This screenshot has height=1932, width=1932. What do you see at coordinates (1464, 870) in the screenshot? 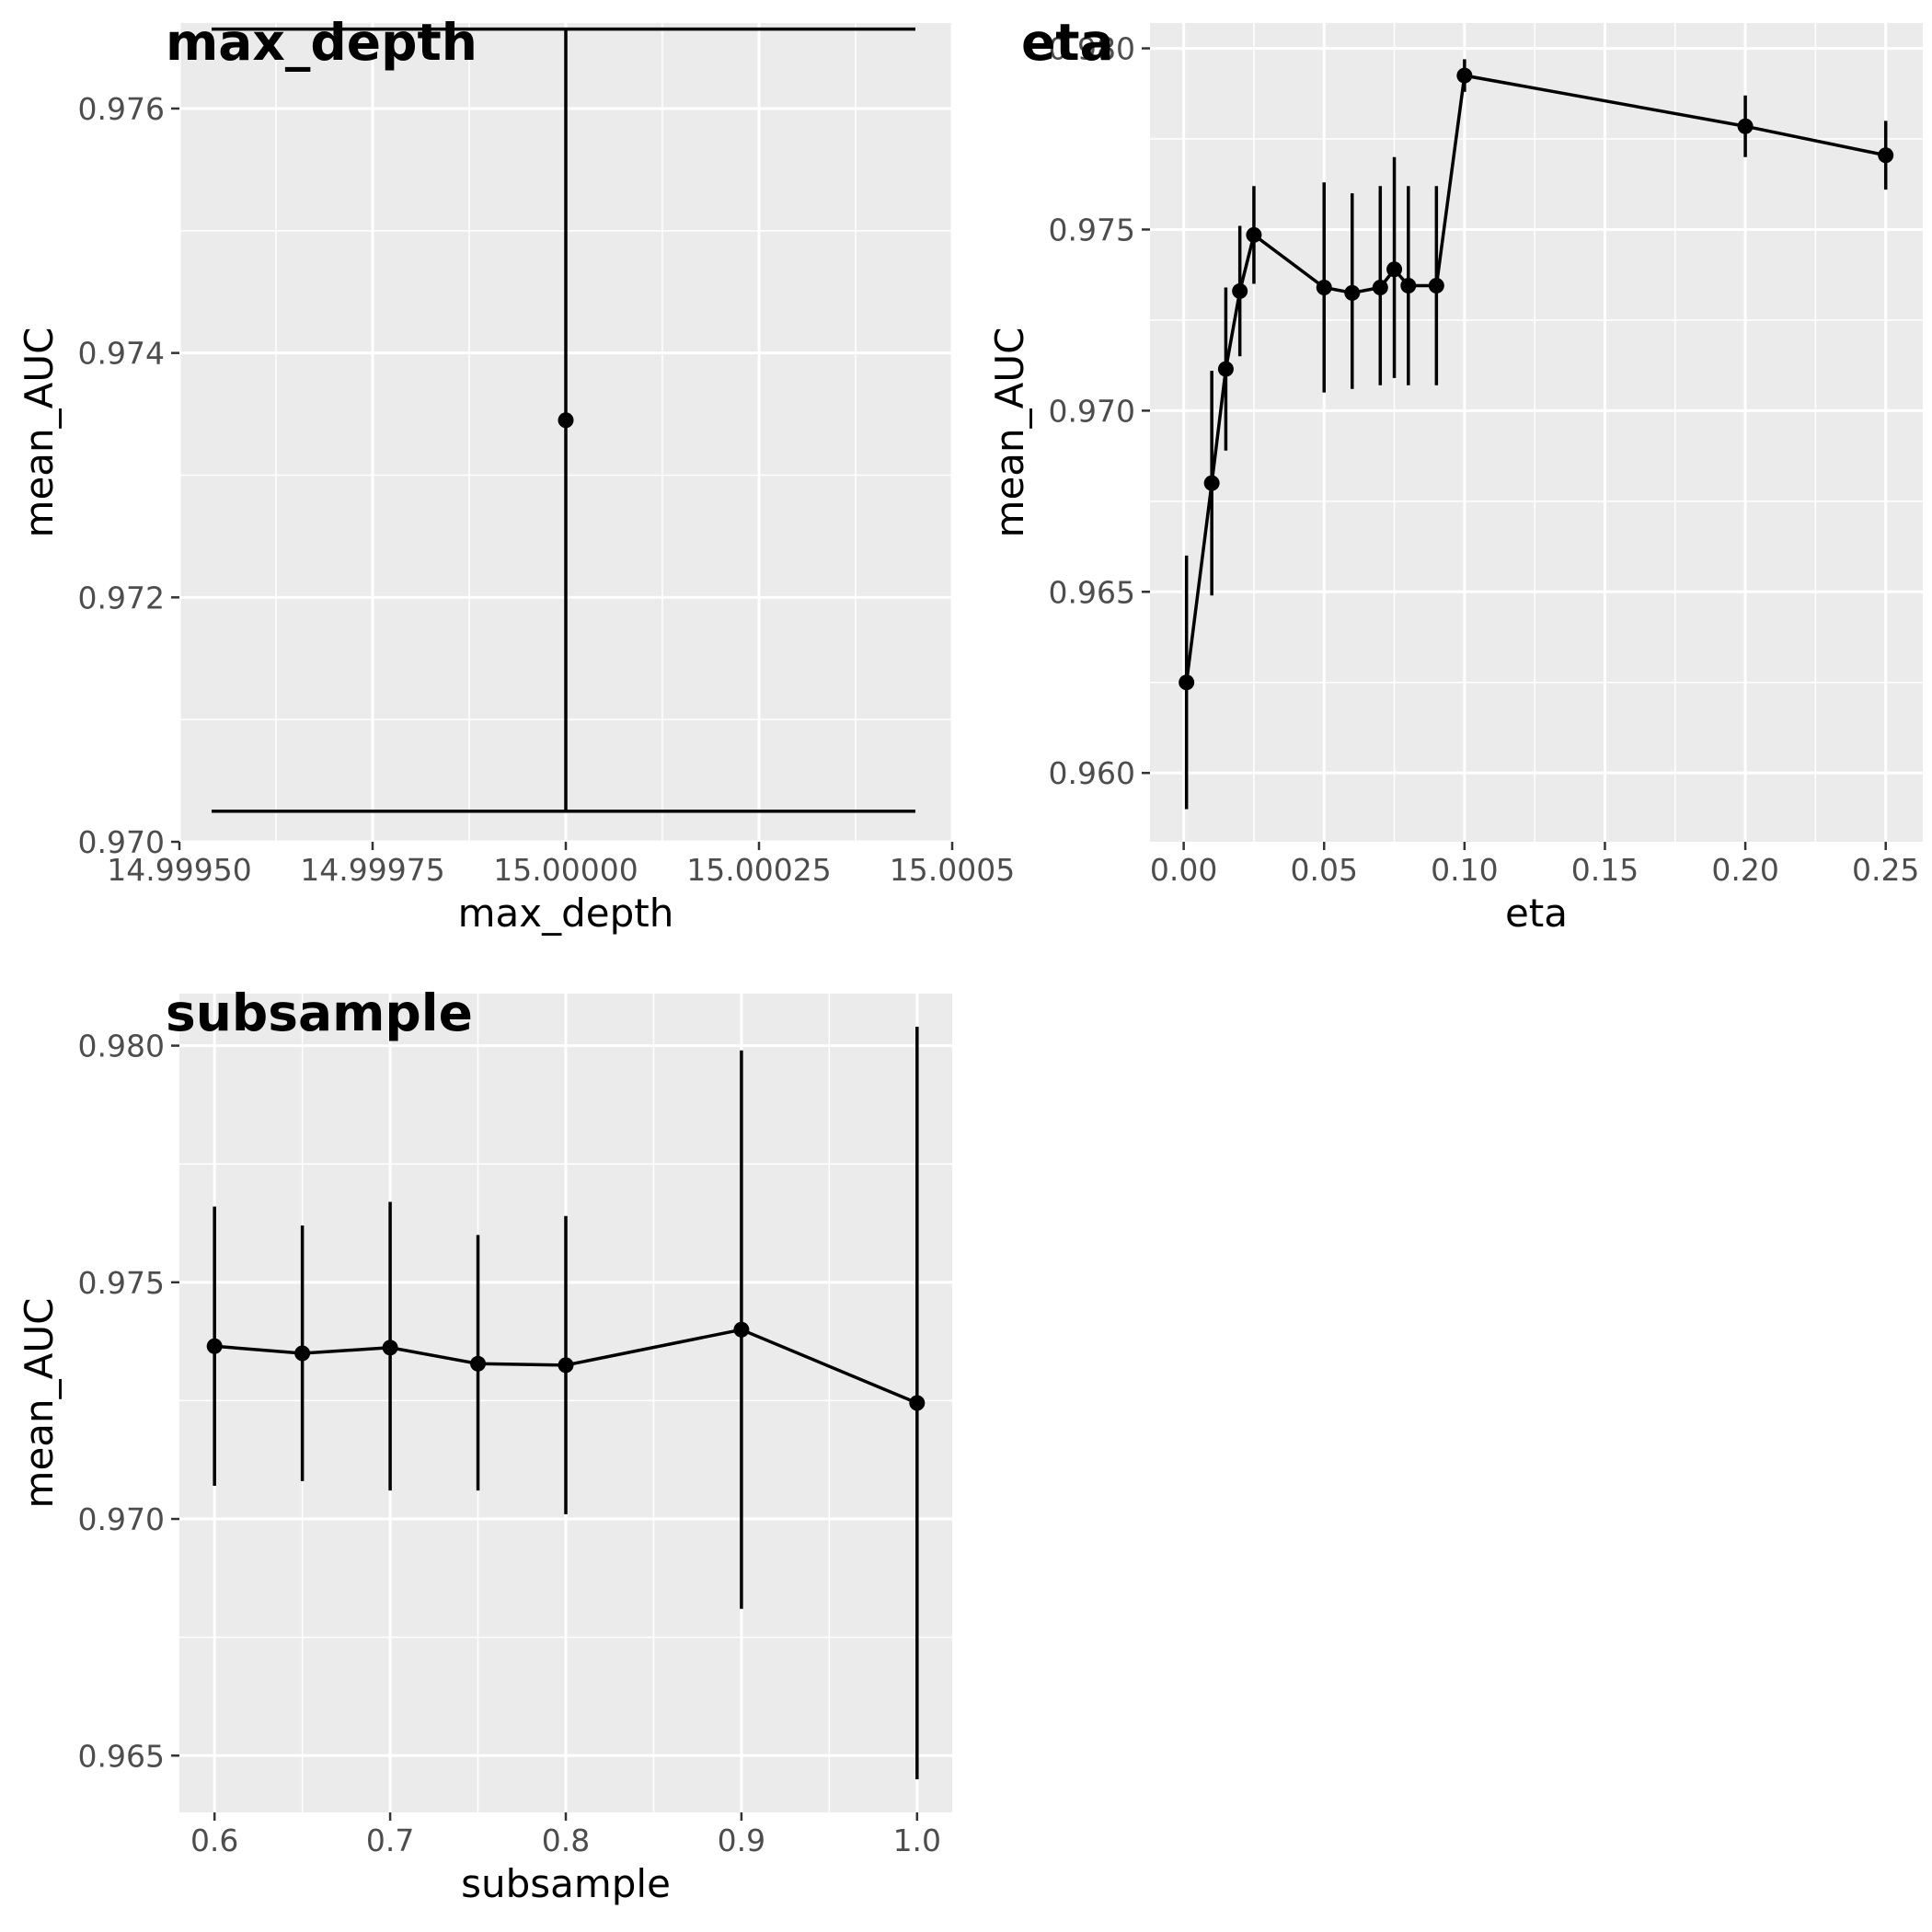
I see `x-tick-label: 0.10` at bounding box center [1464, 870].